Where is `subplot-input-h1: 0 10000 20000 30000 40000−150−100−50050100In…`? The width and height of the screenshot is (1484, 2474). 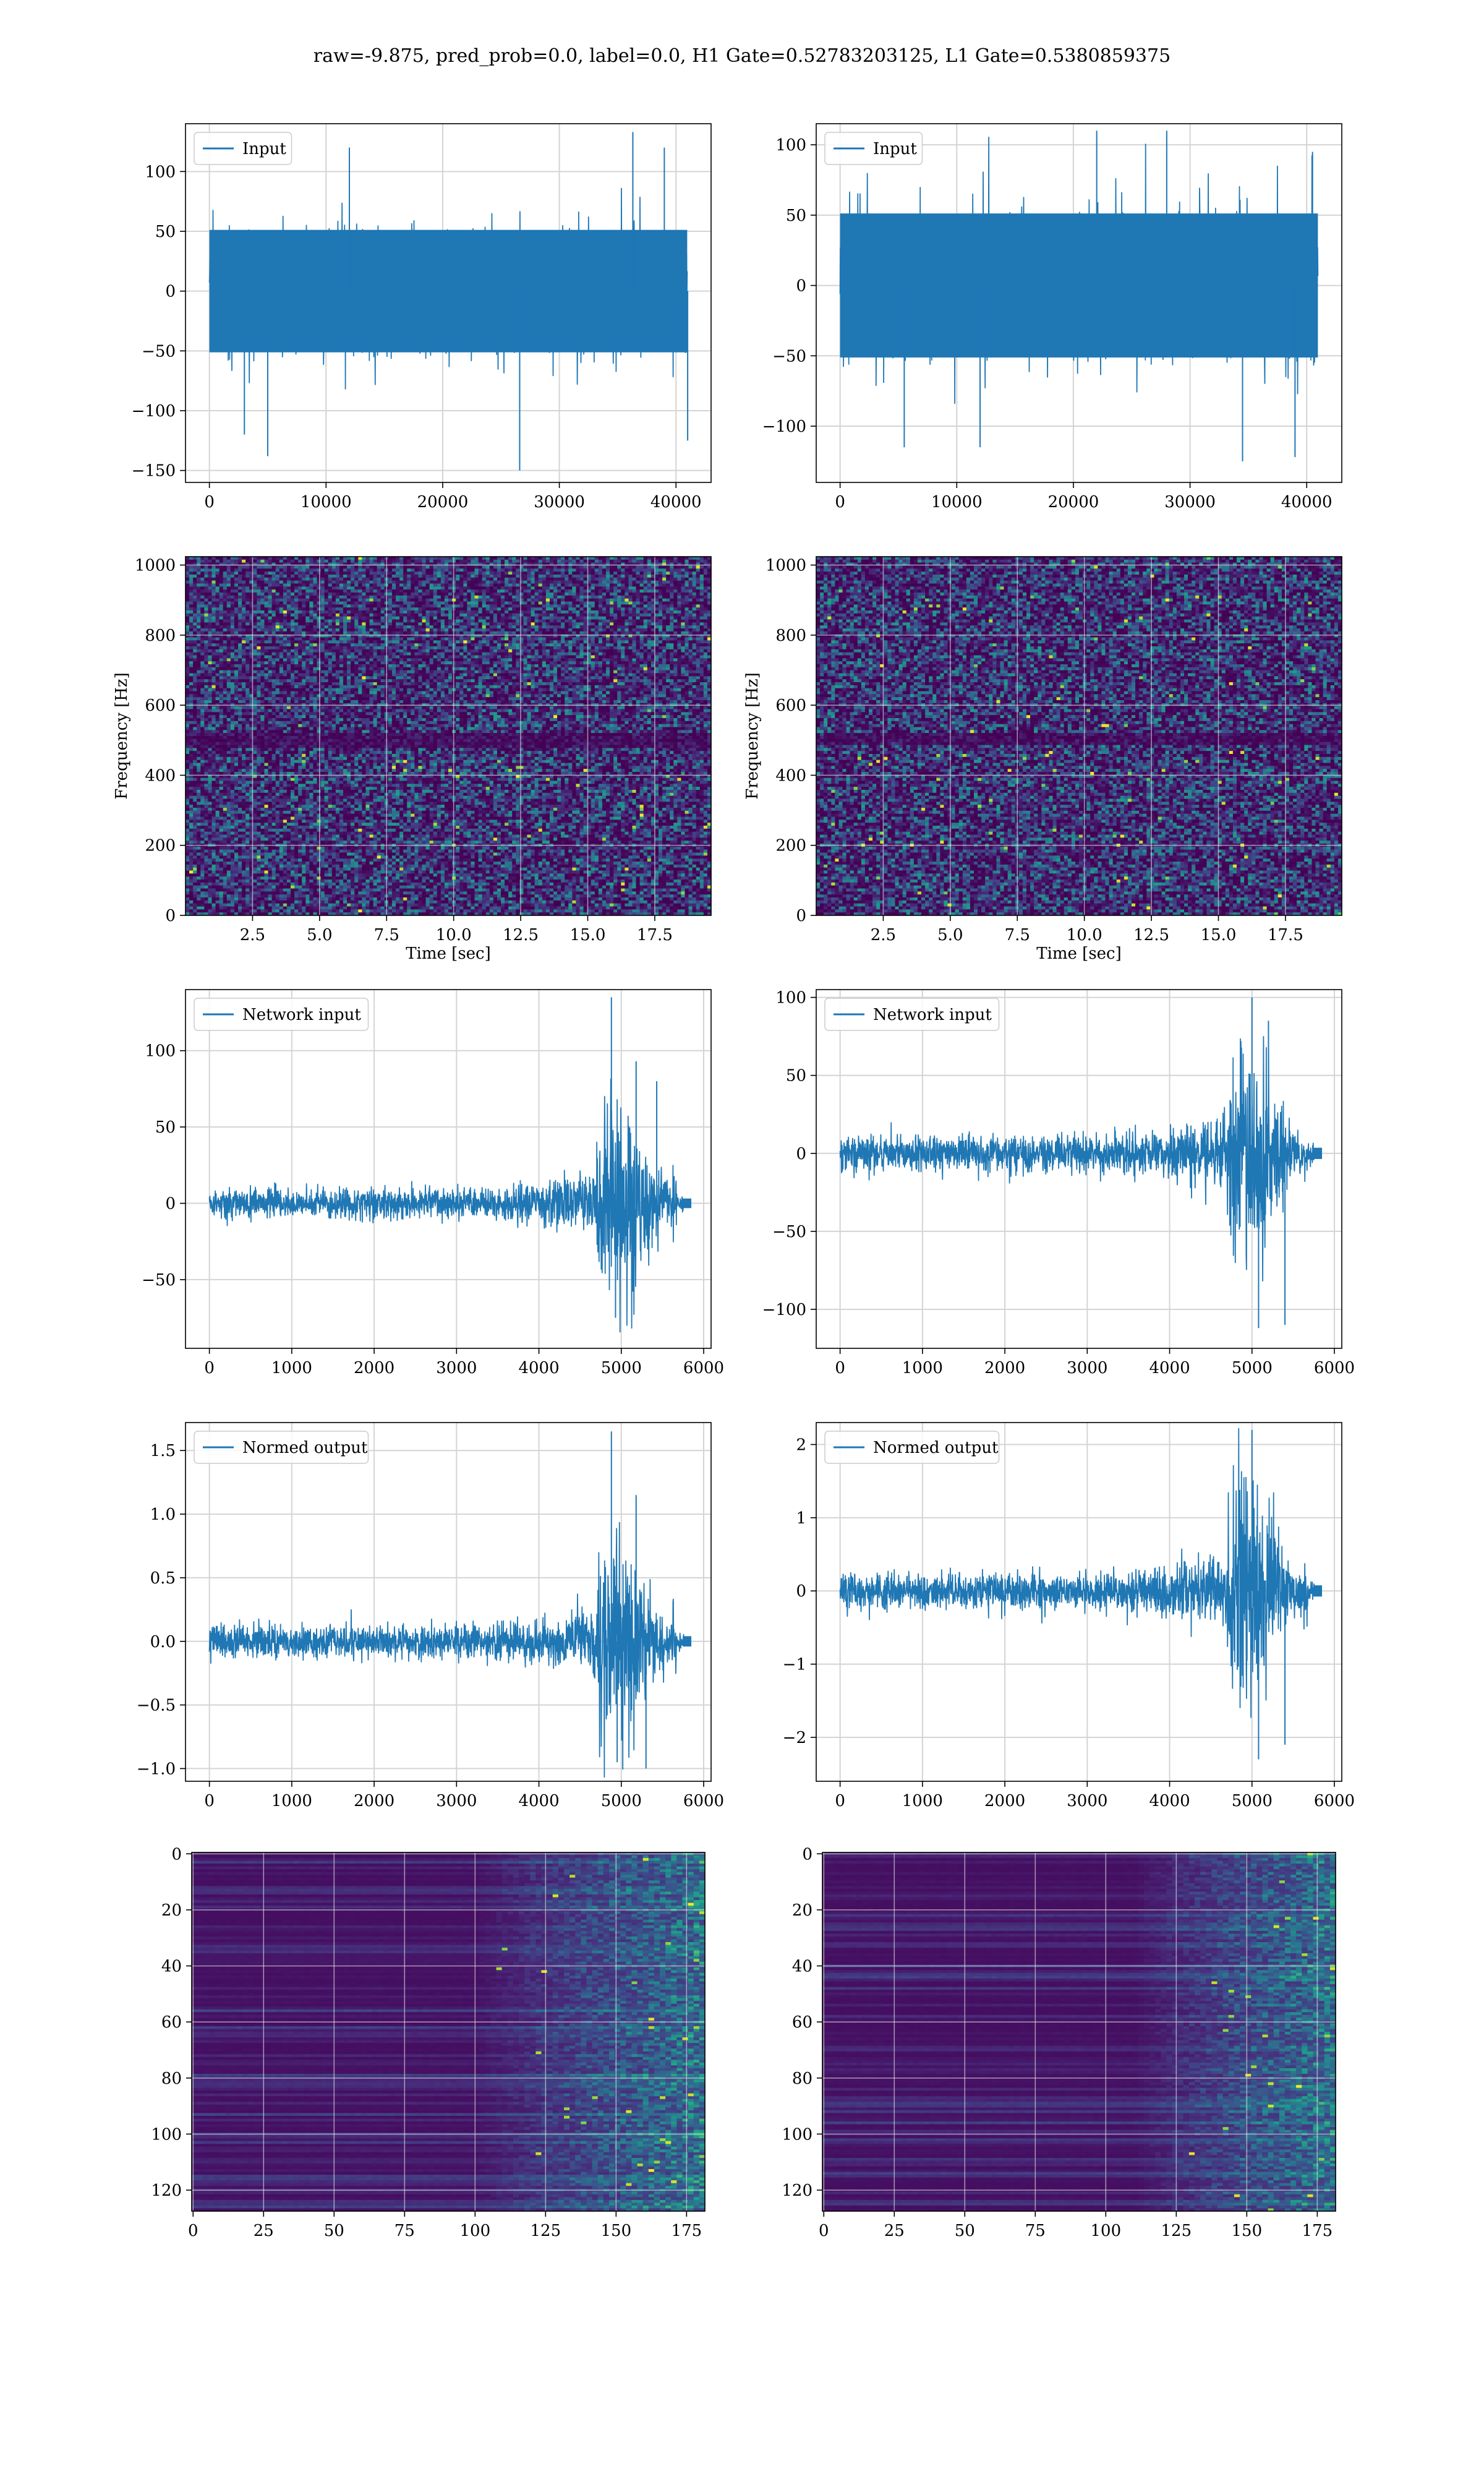
subplot-input-h1: 0 10000 20000 30000 40000−150−100−50050100In… is located at coordinates (421, 317).